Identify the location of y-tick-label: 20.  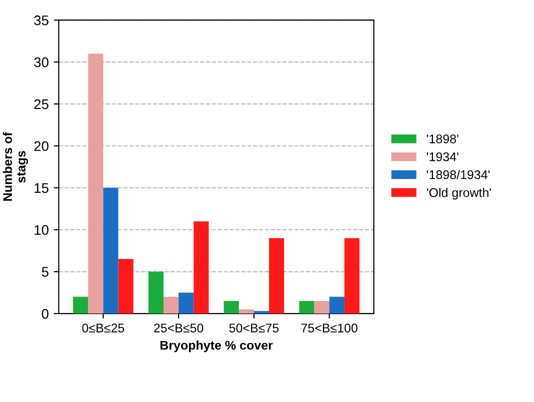
(41, 146).